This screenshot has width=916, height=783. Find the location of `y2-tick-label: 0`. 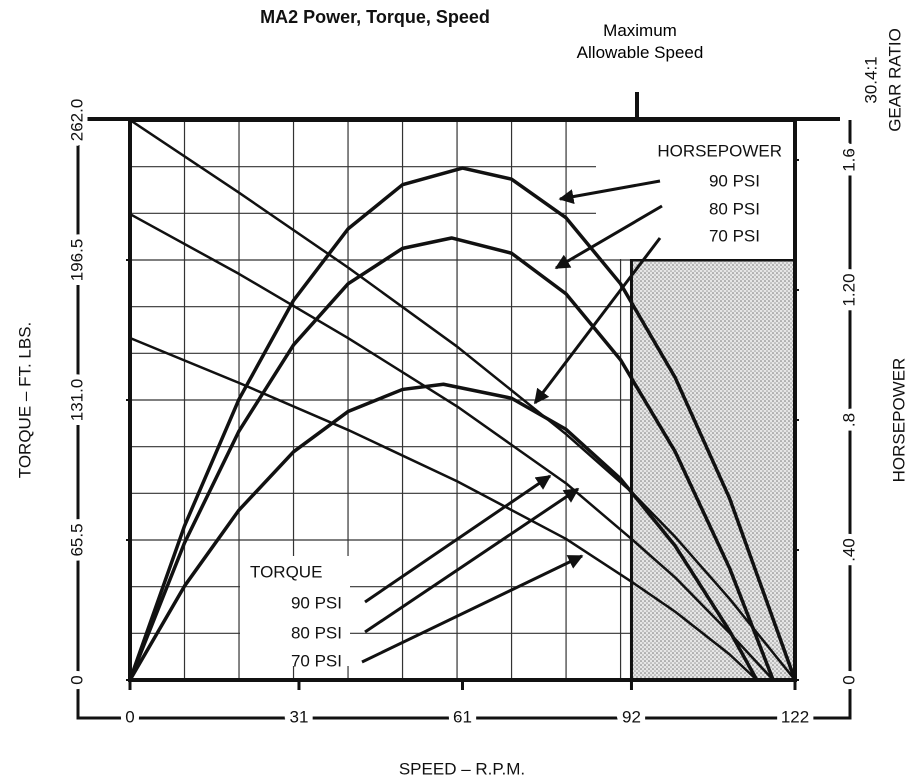

y2-tick-label: 0 is located at coordinates (848, 679).